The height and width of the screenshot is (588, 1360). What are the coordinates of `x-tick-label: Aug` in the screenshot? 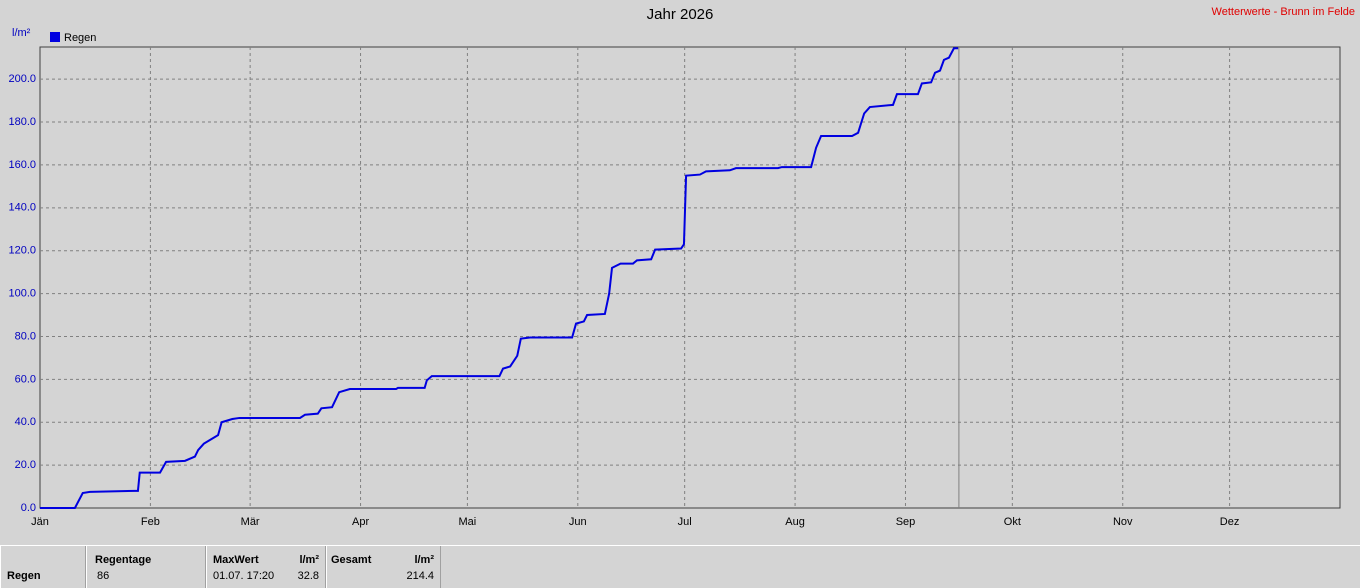 It's located at (795, 522).